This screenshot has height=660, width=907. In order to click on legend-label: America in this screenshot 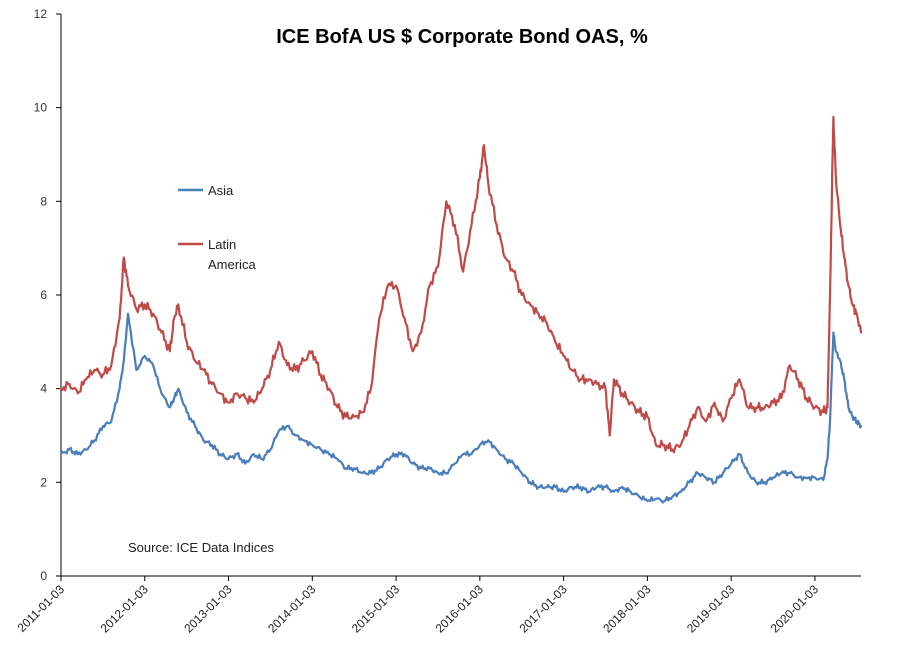, I will do `click(232, 264)`.